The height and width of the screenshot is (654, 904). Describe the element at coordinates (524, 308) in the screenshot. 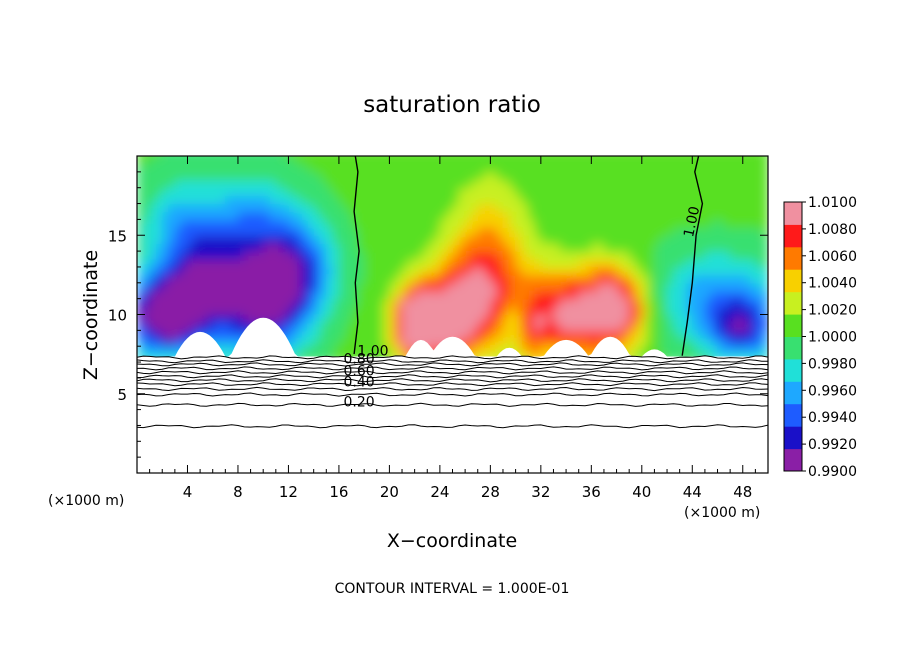

I see `contour-labels: 1.000.800.600.400.201.00` at that location.